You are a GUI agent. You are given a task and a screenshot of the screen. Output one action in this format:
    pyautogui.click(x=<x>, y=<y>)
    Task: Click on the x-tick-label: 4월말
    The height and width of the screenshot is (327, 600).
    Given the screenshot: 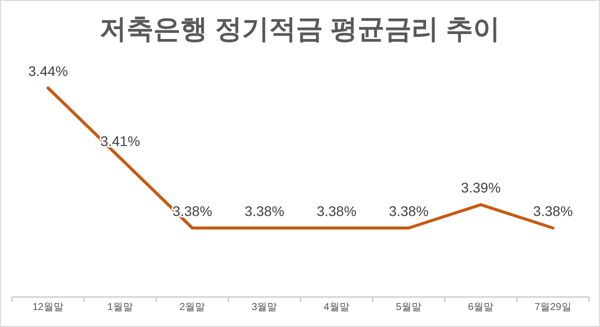 What is the action you would take?
    pyautogui.click(x=337, y=307)
    